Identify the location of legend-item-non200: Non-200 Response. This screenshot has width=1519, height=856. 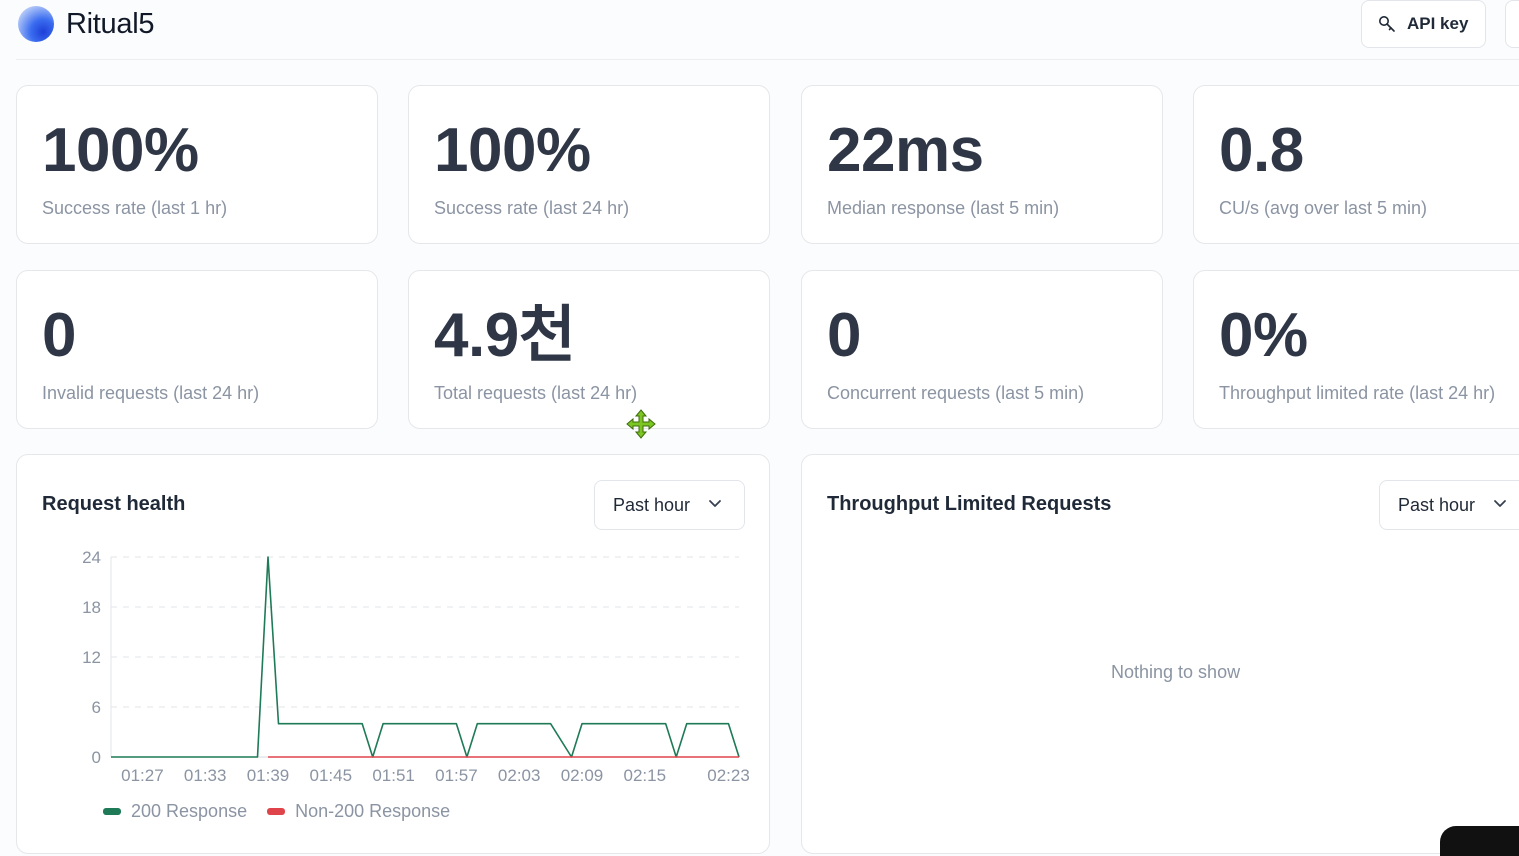
(358, 811).